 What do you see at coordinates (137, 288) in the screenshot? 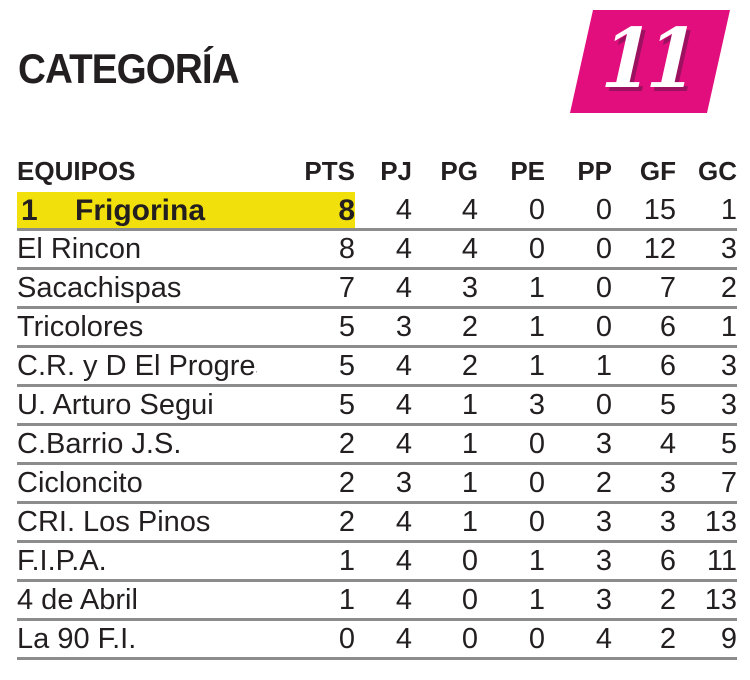
I see `team-cell: Sacachispas` at bounding box center [137, 288].